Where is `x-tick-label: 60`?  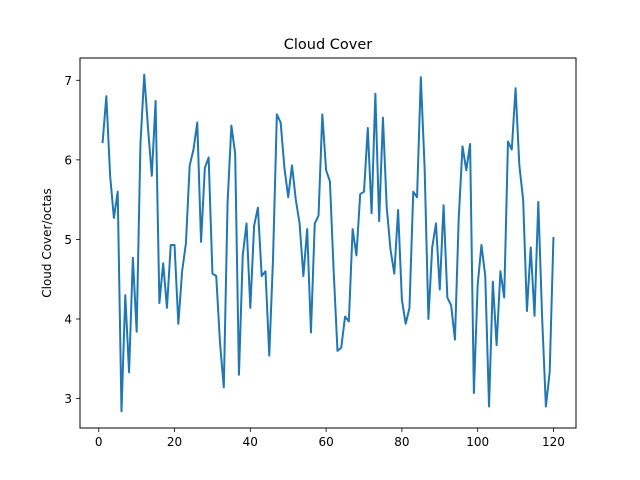
x-tick-label: 60 is located at coordinates (325, 442).